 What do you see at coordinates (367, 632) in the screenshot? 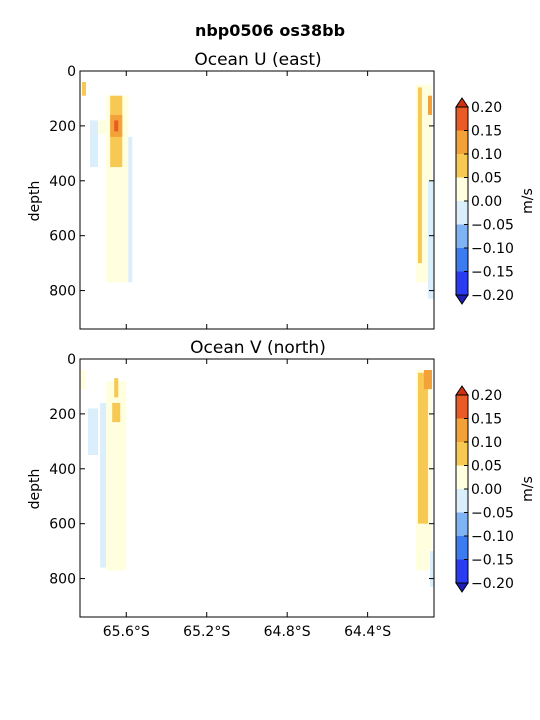
I see `x-tick-label: 64.4°S` at bounding box center [367, 632].